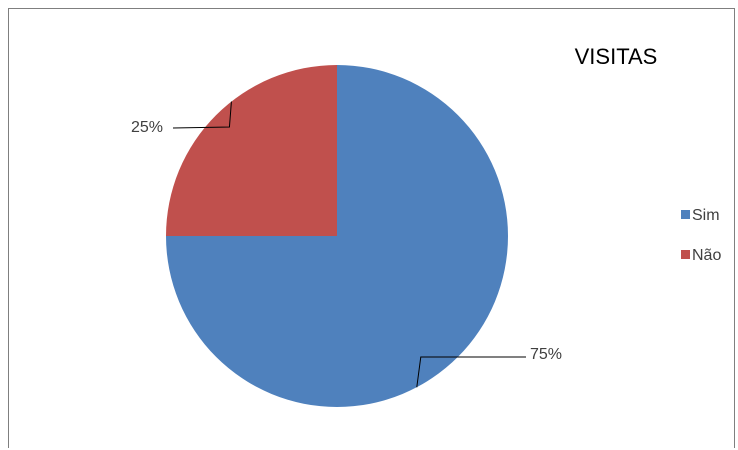 The image size is (738, 450). I want to click on data-label-nao: 25%, so click(147, 127).